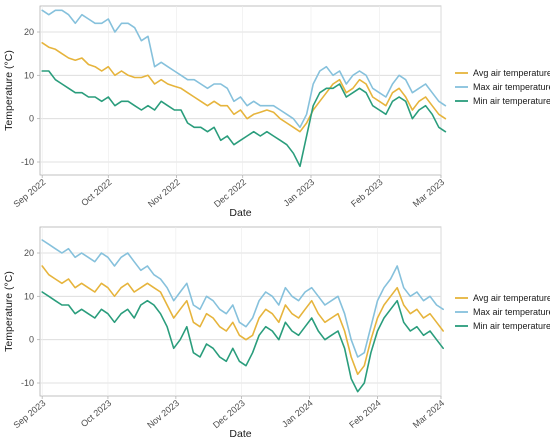  Describe the element at coordinates (365, 414) in the screenshot. I see `x-tick-label: Feb 2024` at that location.